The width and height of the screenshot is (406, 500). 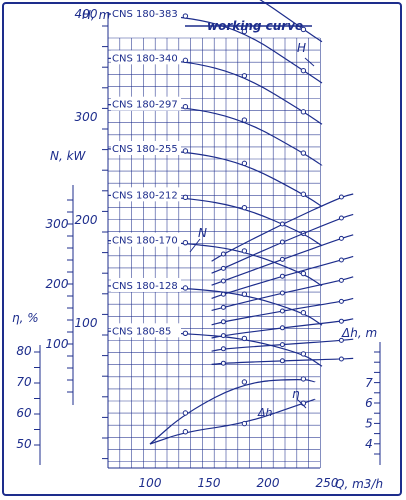 I want to click on model-label: CNS 180-297, so click(x=145, y=105).